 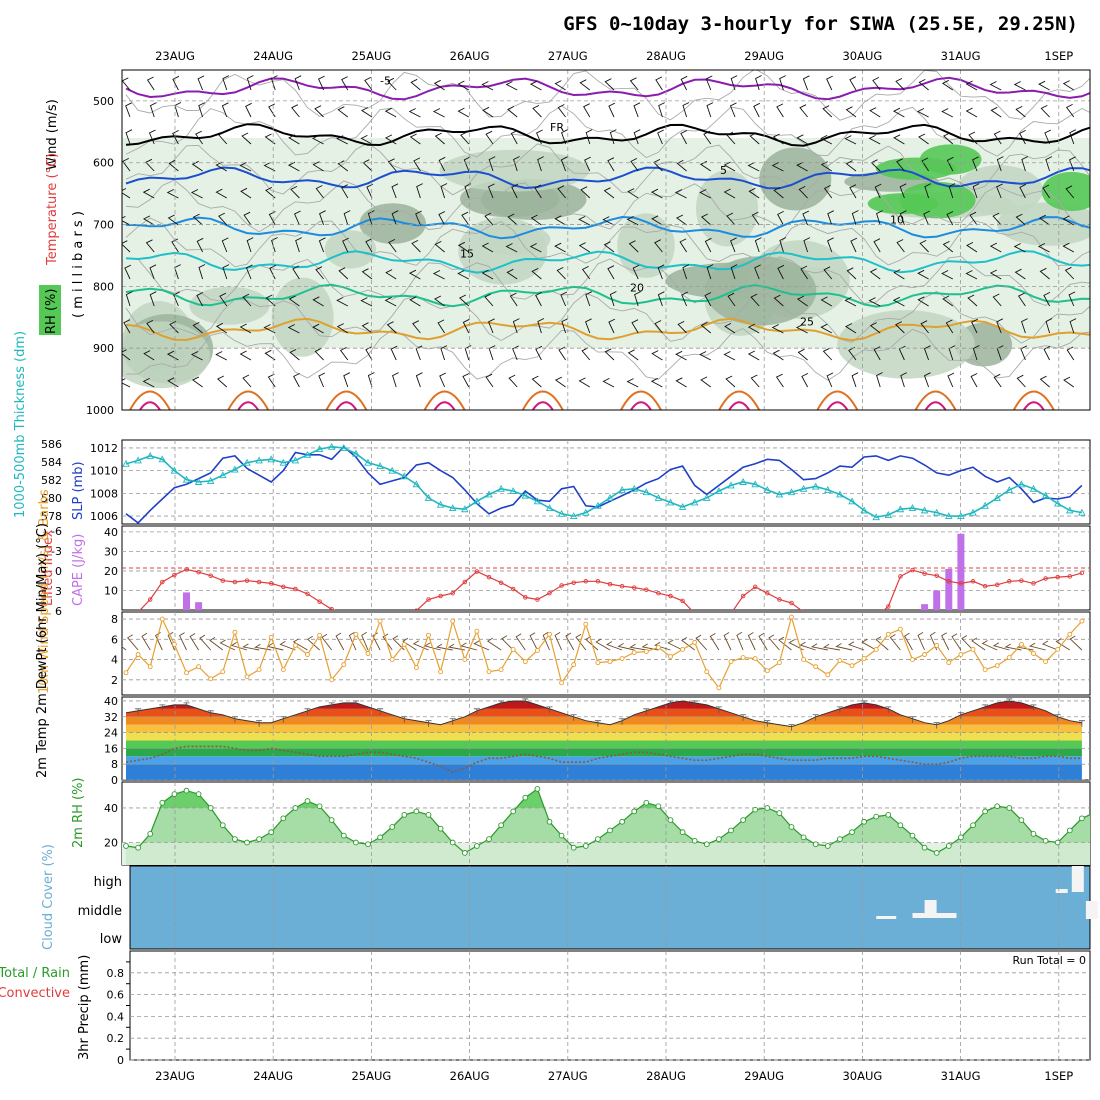 I want to click on run-total: Run Total = 0, so click(x=1050, y=960).